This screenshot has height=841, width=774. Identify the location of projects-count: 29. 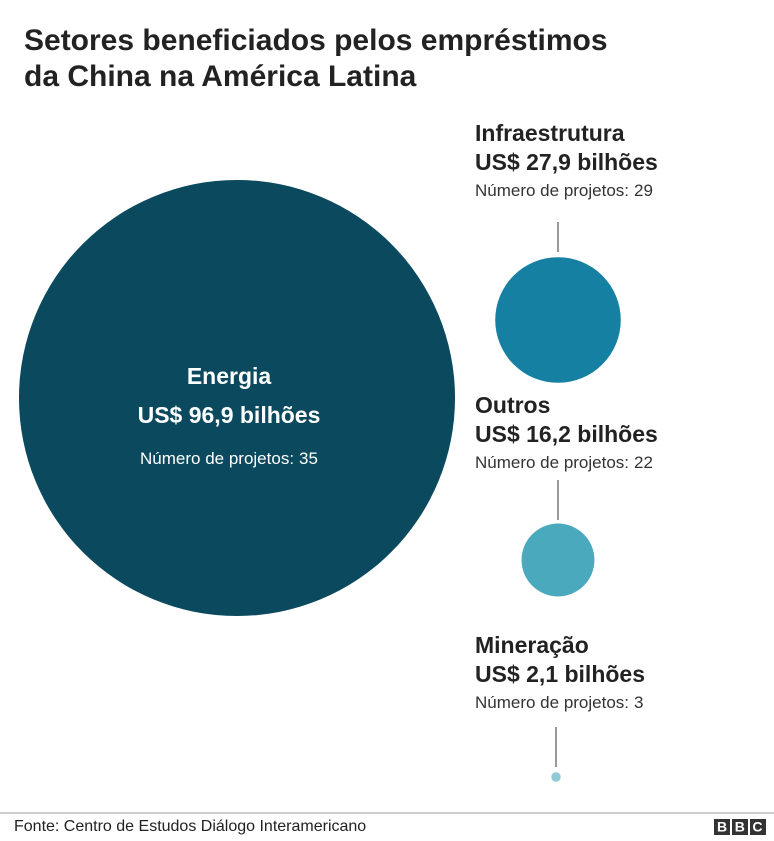
(643, 190).